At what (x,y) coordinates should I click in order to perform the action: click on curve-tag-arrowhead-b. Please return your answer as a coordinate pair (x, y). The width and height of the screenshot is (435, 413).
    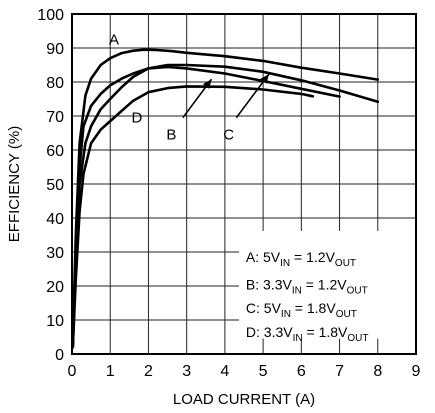
    Looking at the image, I should click on (207, 84).